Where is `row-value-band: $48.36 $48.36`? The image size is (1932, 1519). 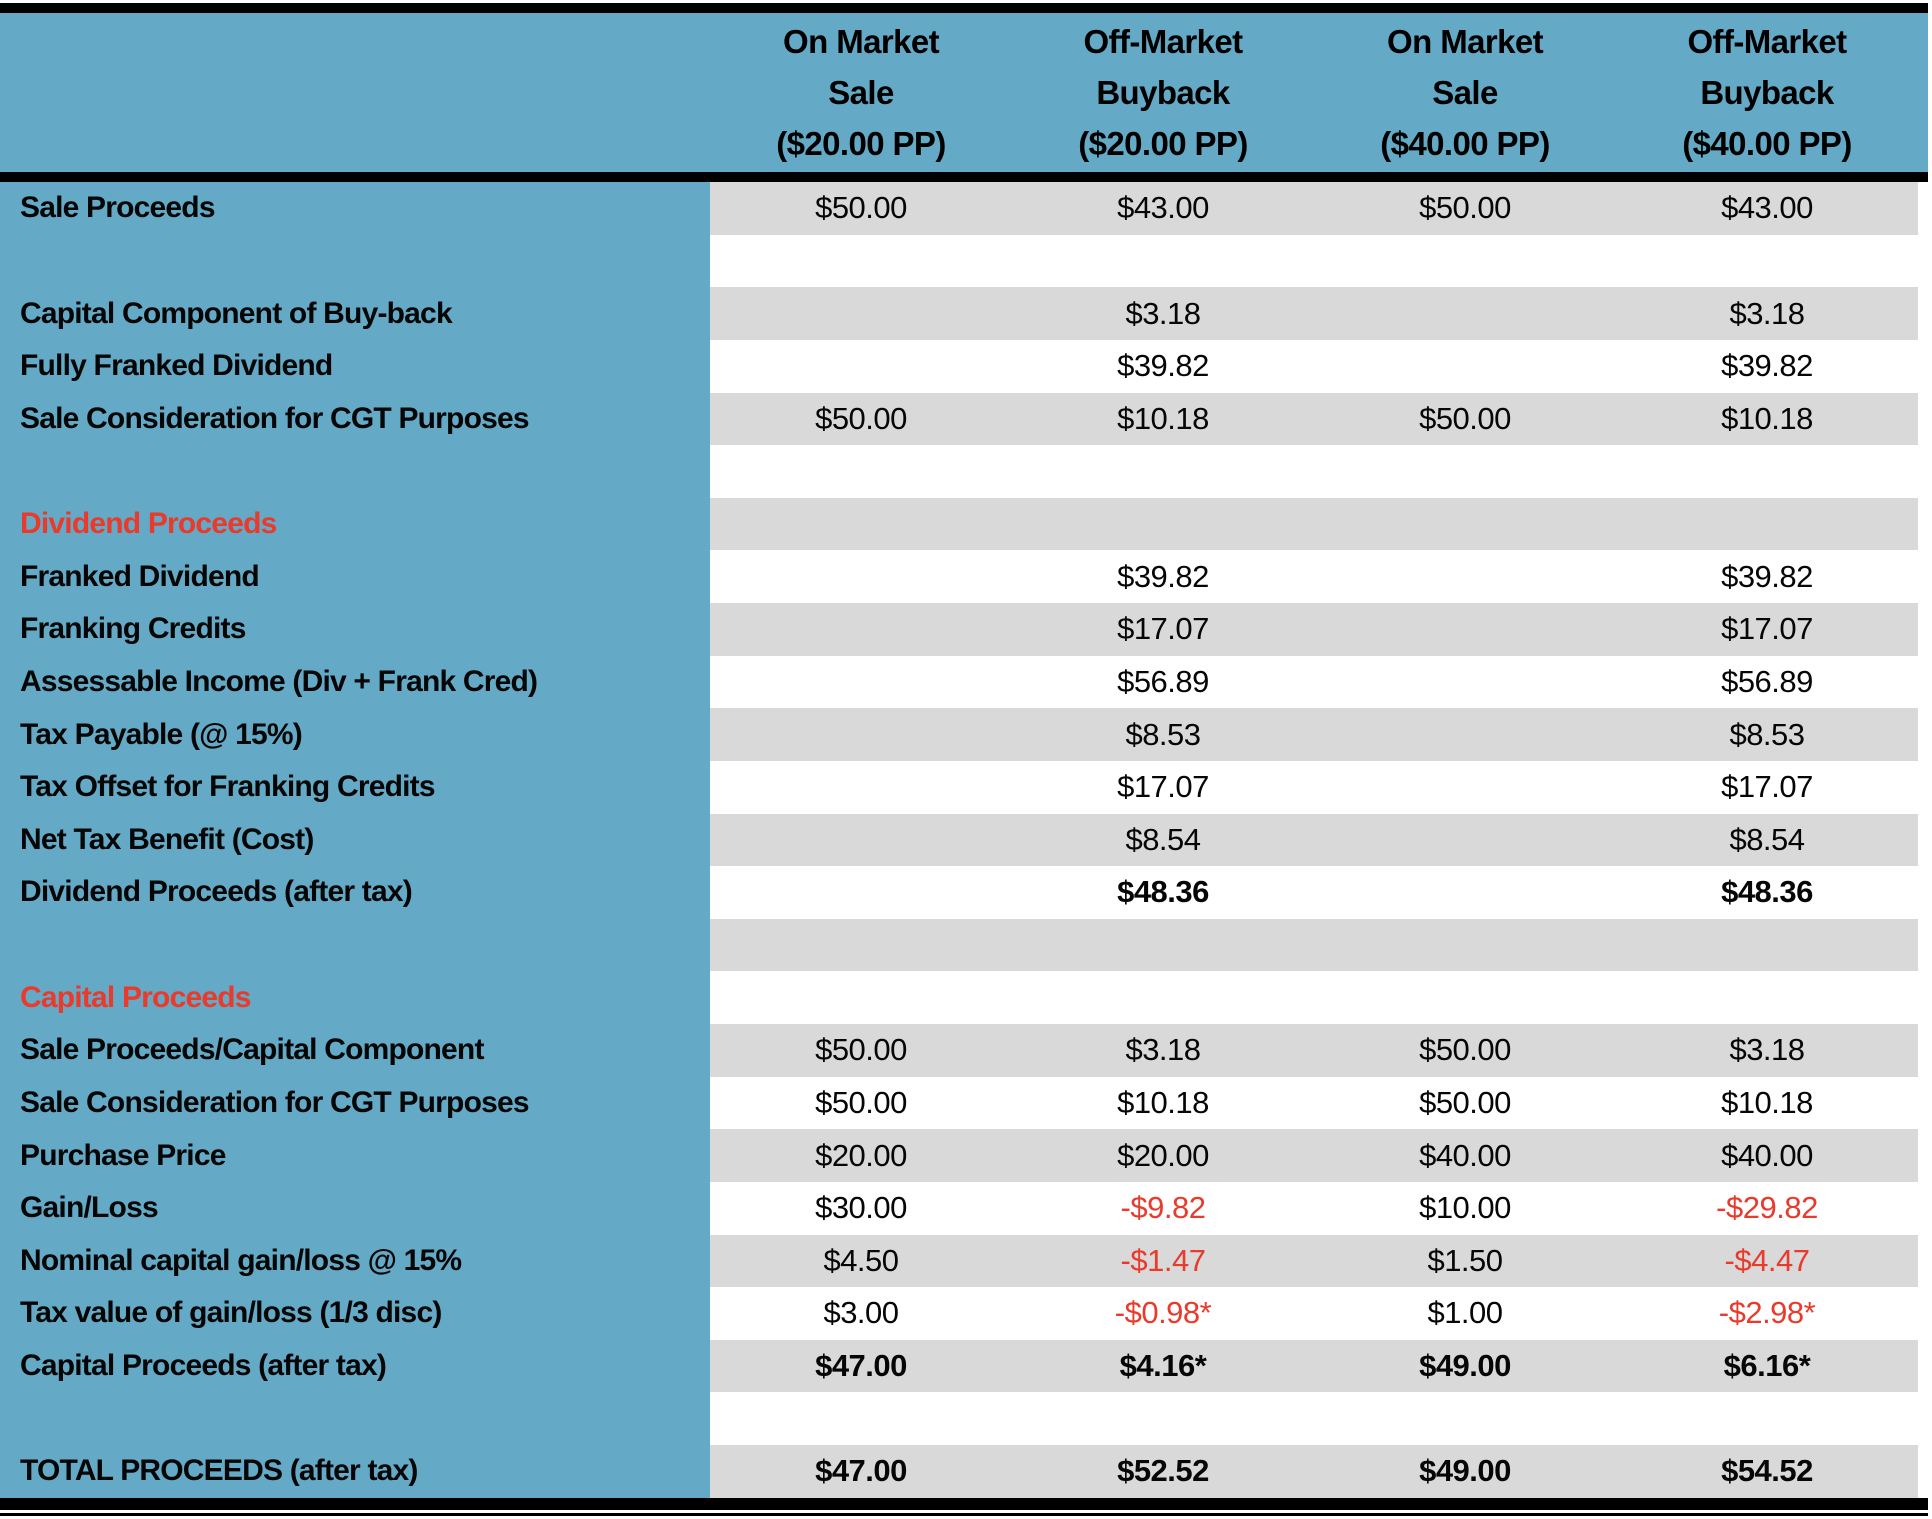
row-value-band: $48.36 $48.36 is located at coordinates (1314, 892).